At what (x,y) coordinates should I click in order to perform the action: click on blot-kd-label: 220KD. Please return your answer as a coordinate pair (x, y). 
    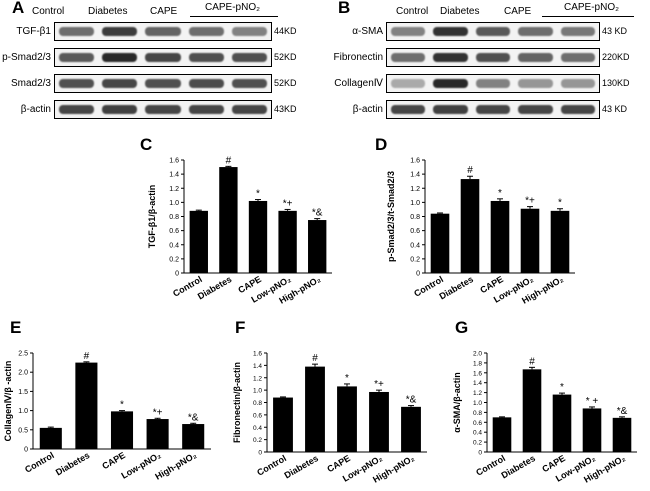
    Looking at the image, I should click on (616, 57).